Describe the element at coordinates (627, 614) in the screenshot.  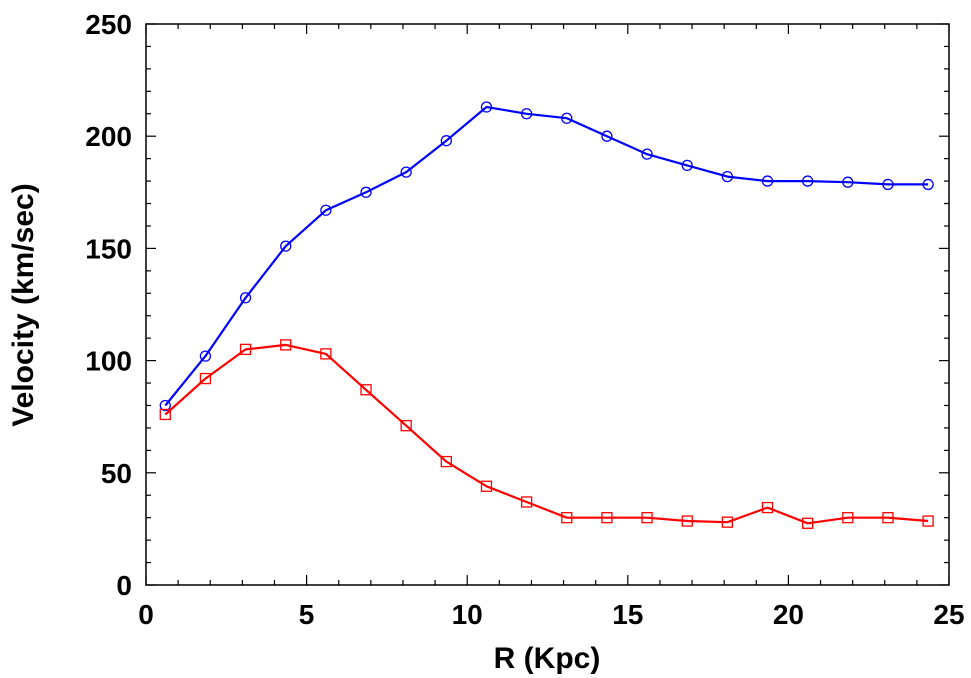
I see `x-tick-label: 15` at that location.